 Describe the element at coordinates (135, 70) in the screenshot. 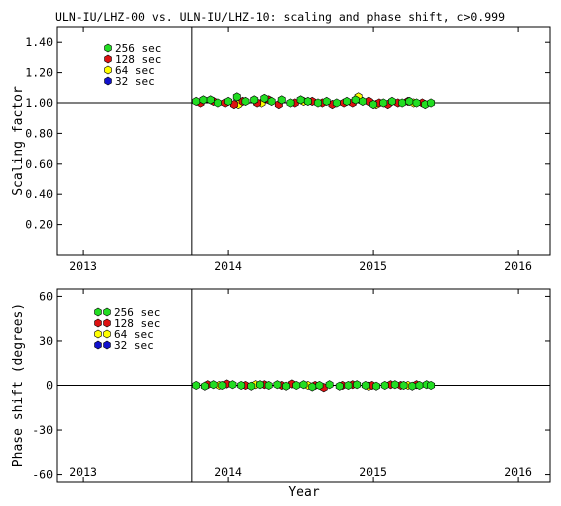

I see `scaling-legend-label: 64 sec` at that location.